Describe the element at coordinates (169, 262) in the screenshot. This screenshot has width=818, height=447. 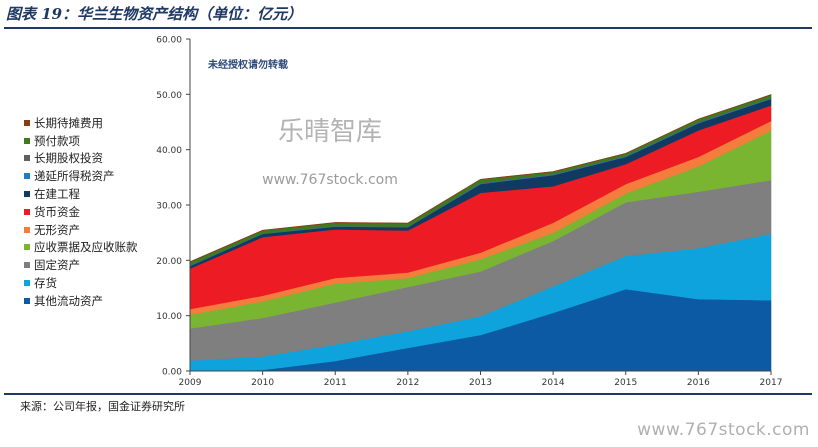
I see `y-tick-label: 20.00` at that location.